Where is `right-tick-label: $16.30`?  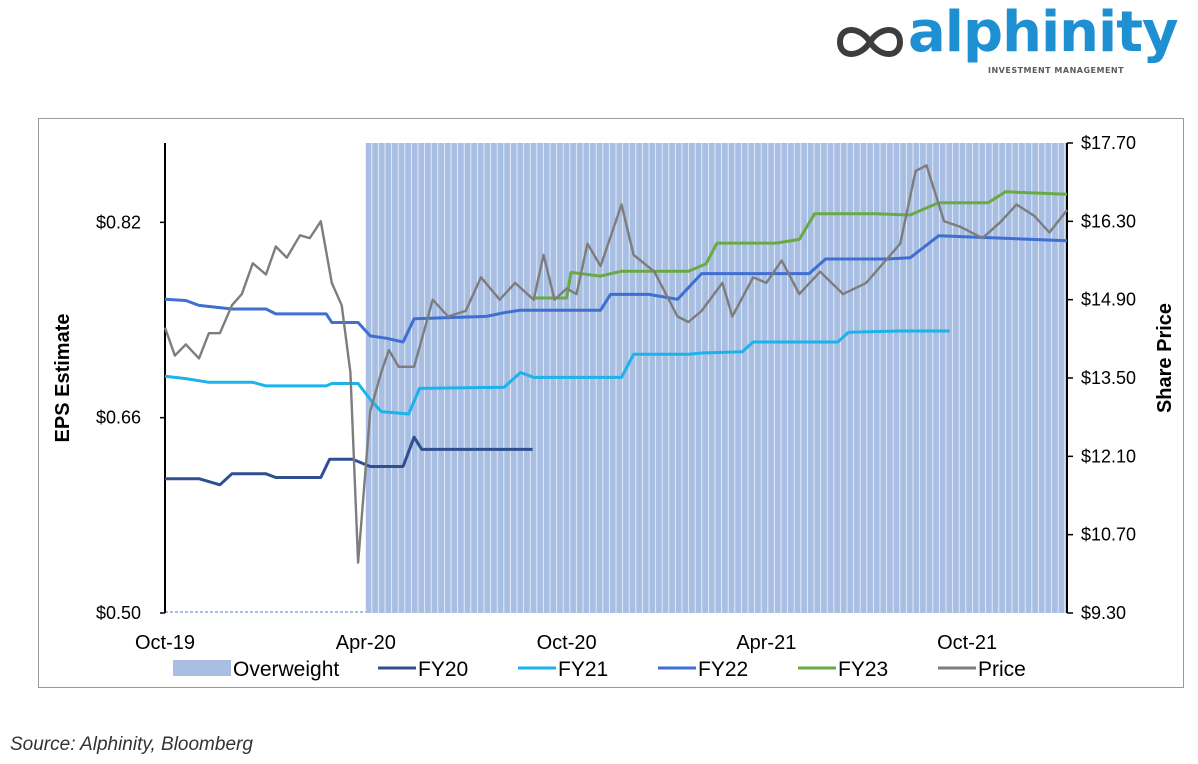
right-tick-label: $16.30 is located at coordinates (1108, 221).